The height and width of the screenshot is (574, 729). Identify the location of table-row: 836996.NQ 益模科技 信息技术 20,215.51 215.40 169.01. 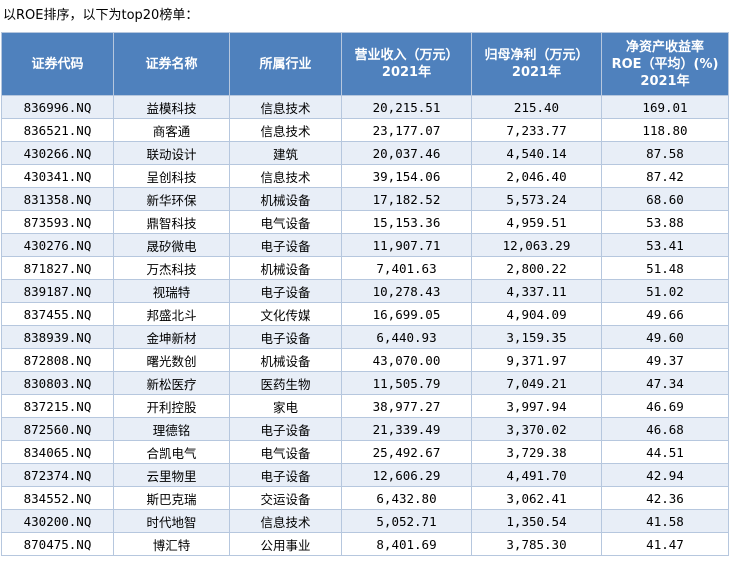
(365, 107).